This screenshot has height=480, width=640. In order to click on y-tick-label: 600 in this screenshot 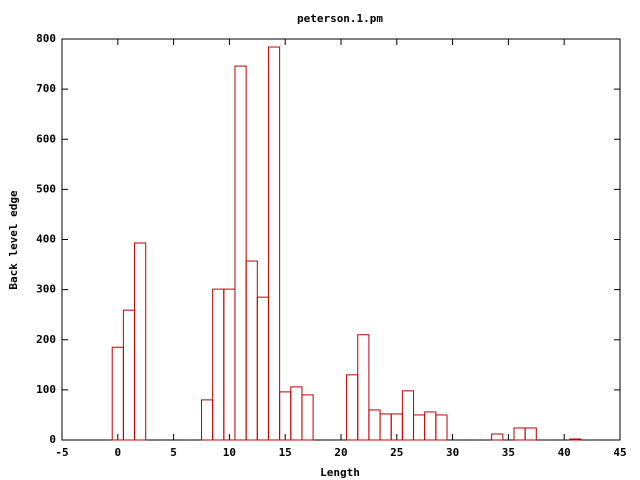, I will do `click(46, 138)`.